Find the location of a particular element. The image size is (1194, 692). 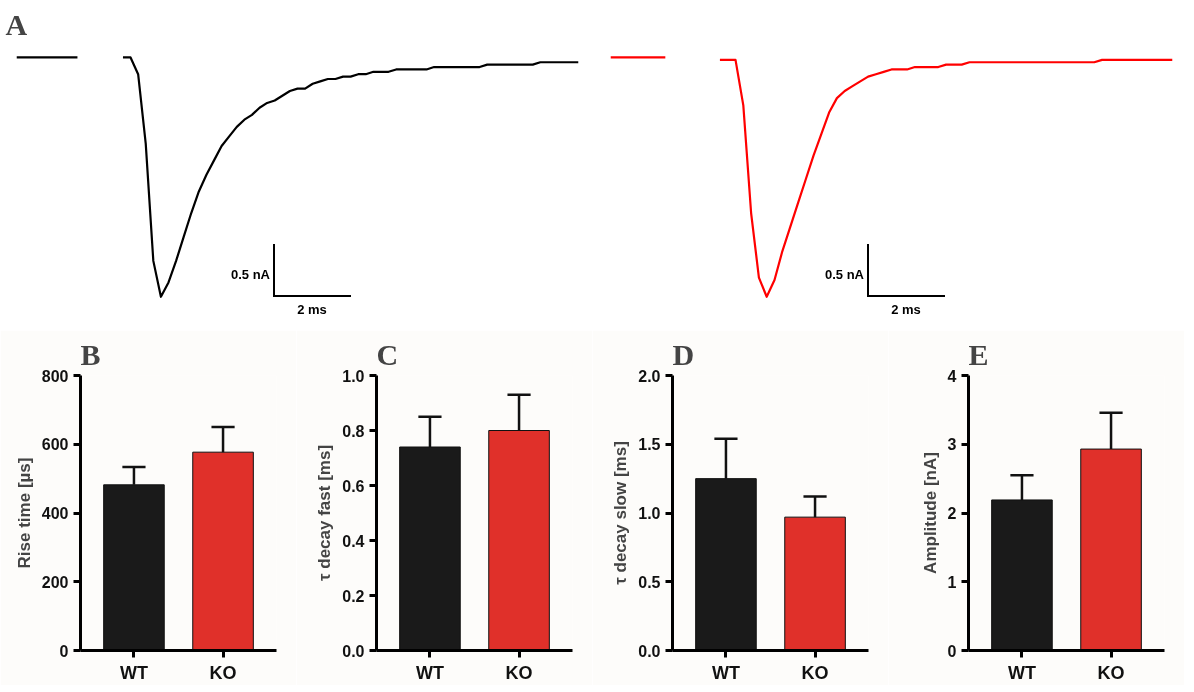

y-tick-label: 0.8 is located at coordinates (353, 431).